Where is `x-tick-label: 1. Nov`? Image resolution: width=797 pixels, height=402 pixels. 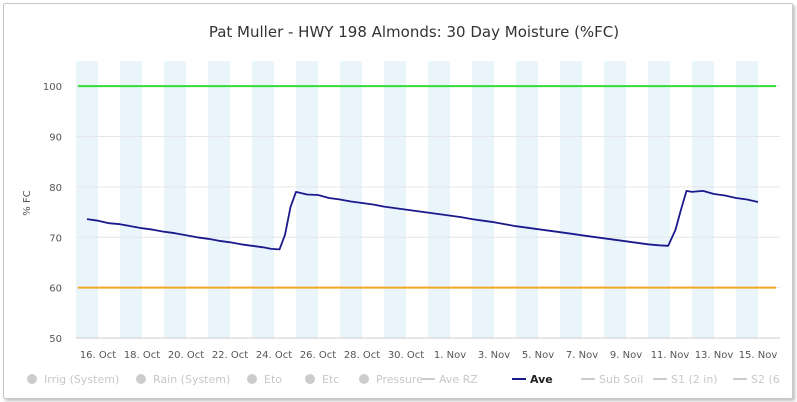
x-tick-label: 1. Nov is located at coordinates (450, 355).